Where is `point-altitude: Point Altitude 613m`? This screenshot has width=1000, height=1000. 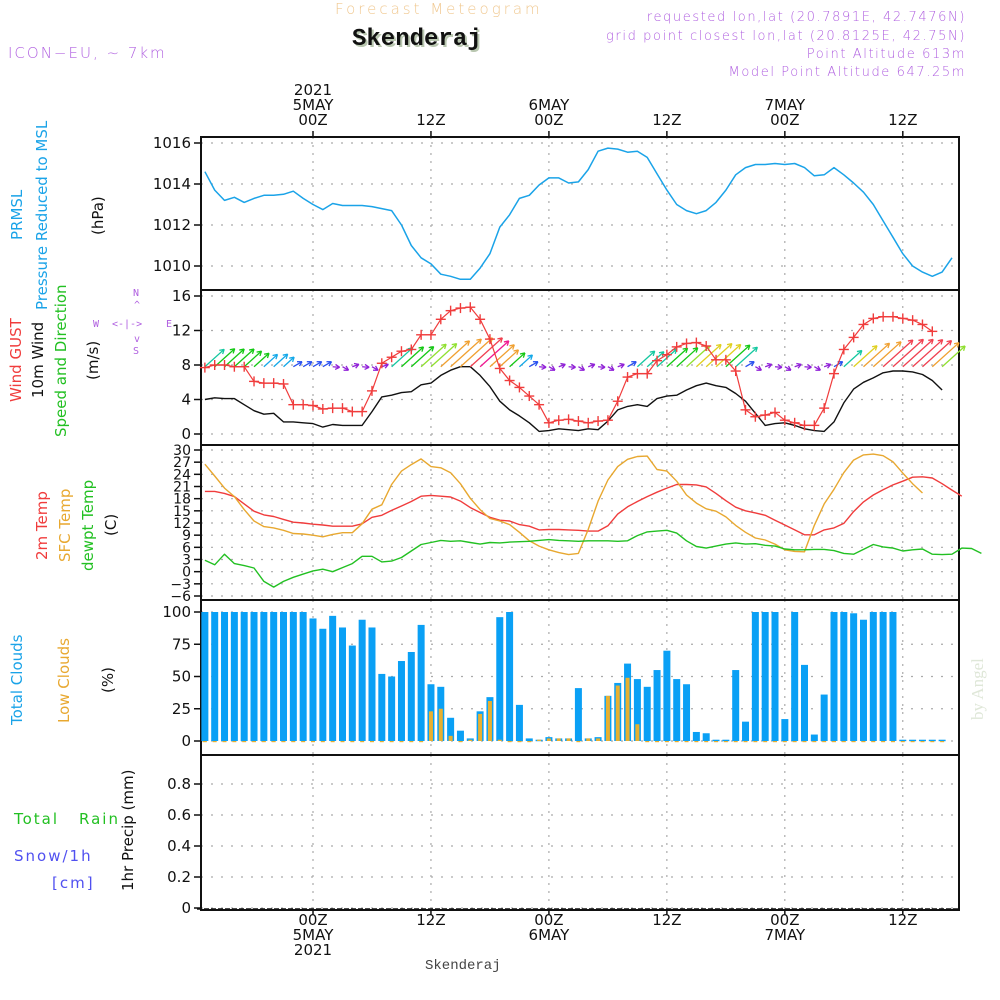
point-altitude: Point Altitude 613m is located at coordinates (886, 54).